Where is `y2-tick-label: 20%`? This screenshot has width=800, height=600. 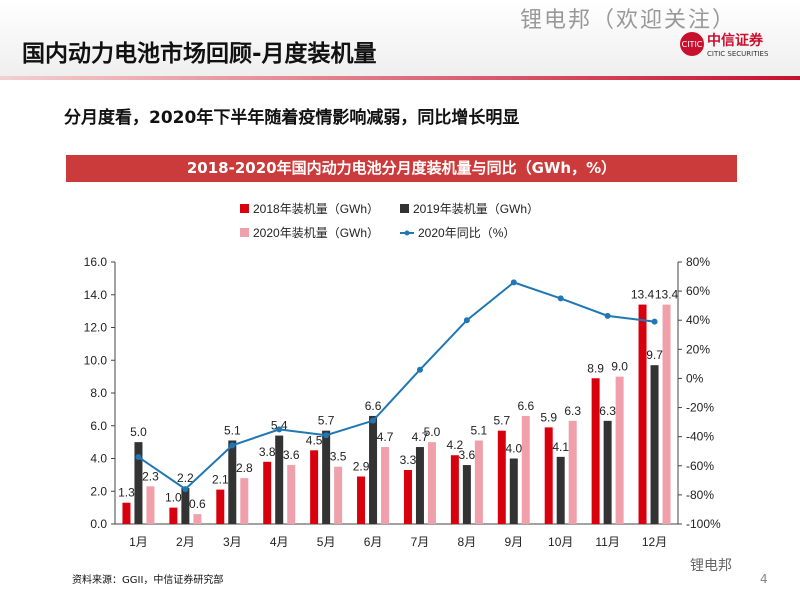
y2-tick-label: 20% is located at coordinates (698, 349).